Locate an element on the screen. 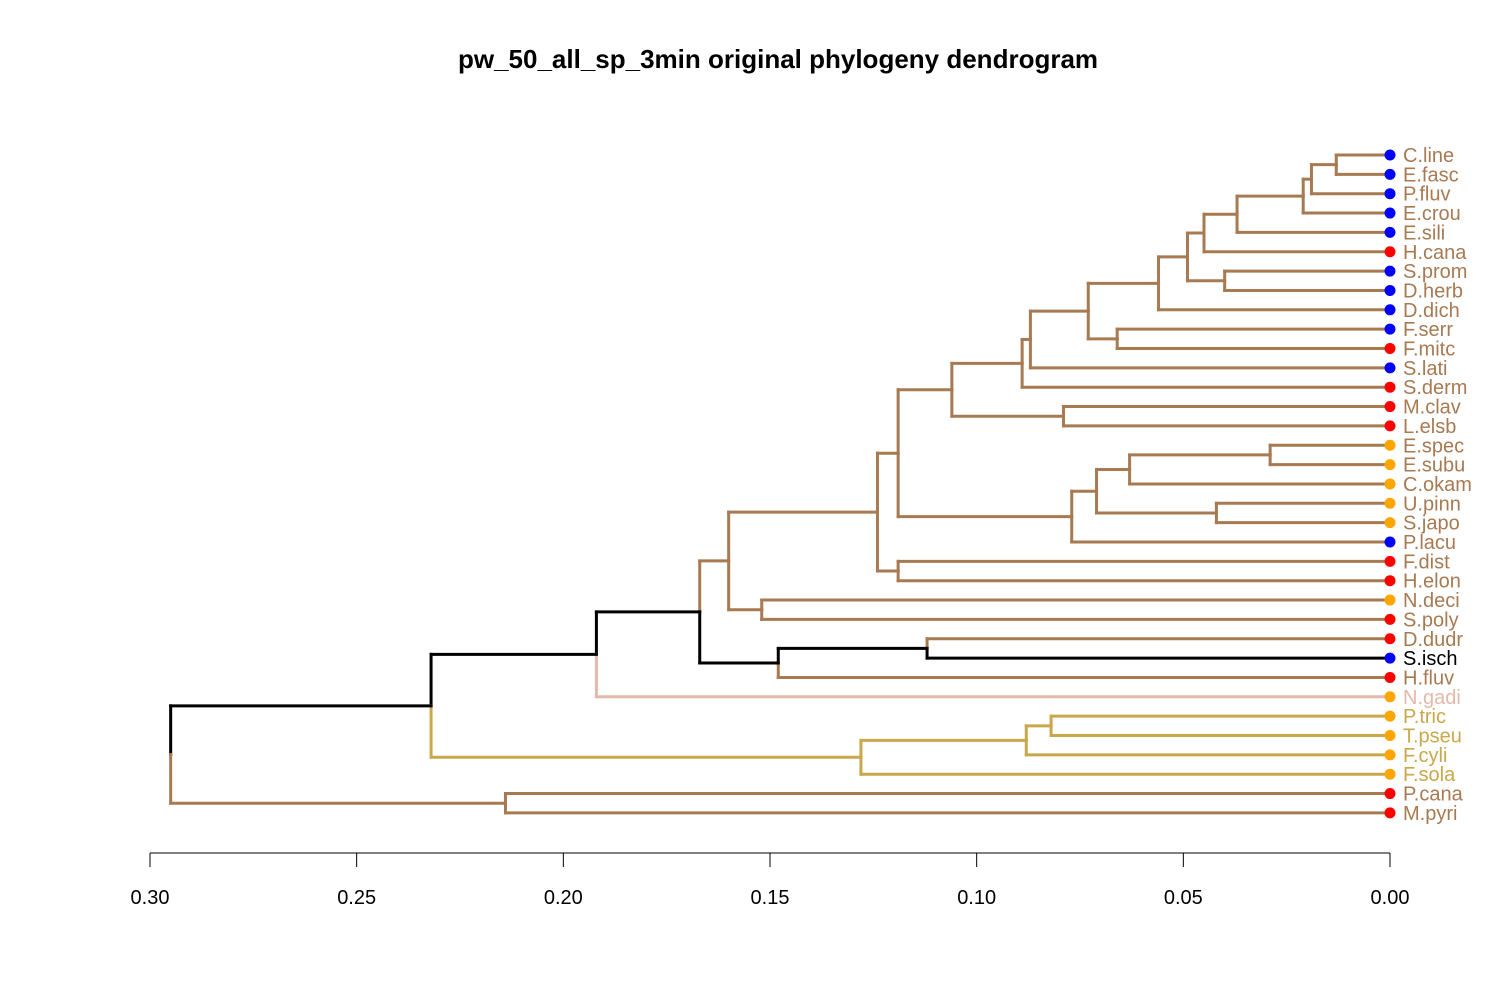  x-tick-label: 0.25 is located at coordinates (356, 898).